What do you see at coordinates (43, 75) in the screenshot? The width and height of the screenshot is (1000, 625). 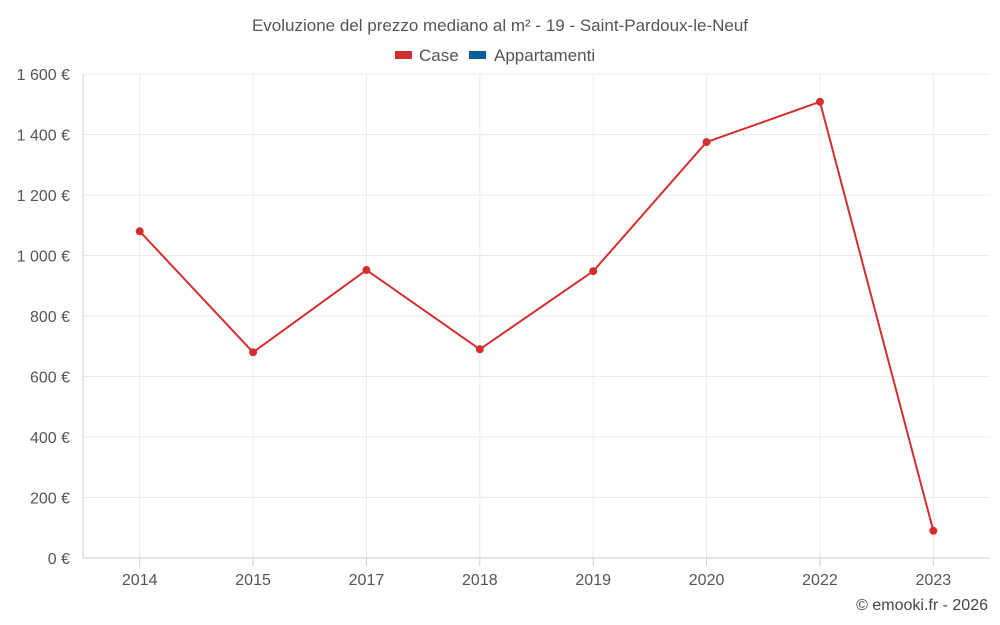 I see `y-tick-label: 1 600 €` at bounding box center [43, 75].